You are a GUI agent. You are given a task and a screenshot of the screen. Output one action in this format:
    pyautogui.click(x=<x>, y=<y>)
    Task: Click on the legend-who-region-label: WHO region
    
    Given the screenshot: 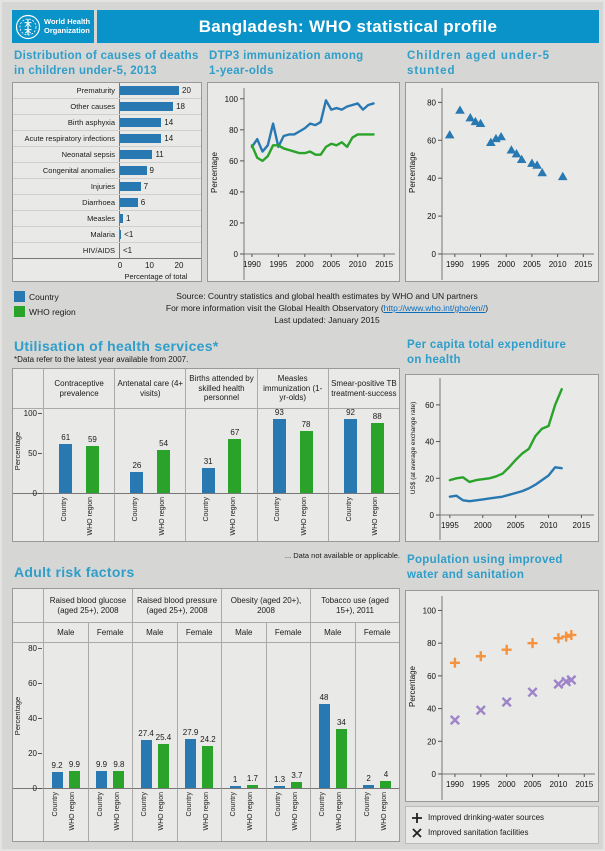 What is the action you would take?
    pyautogui.click(x=52, y=311)
    